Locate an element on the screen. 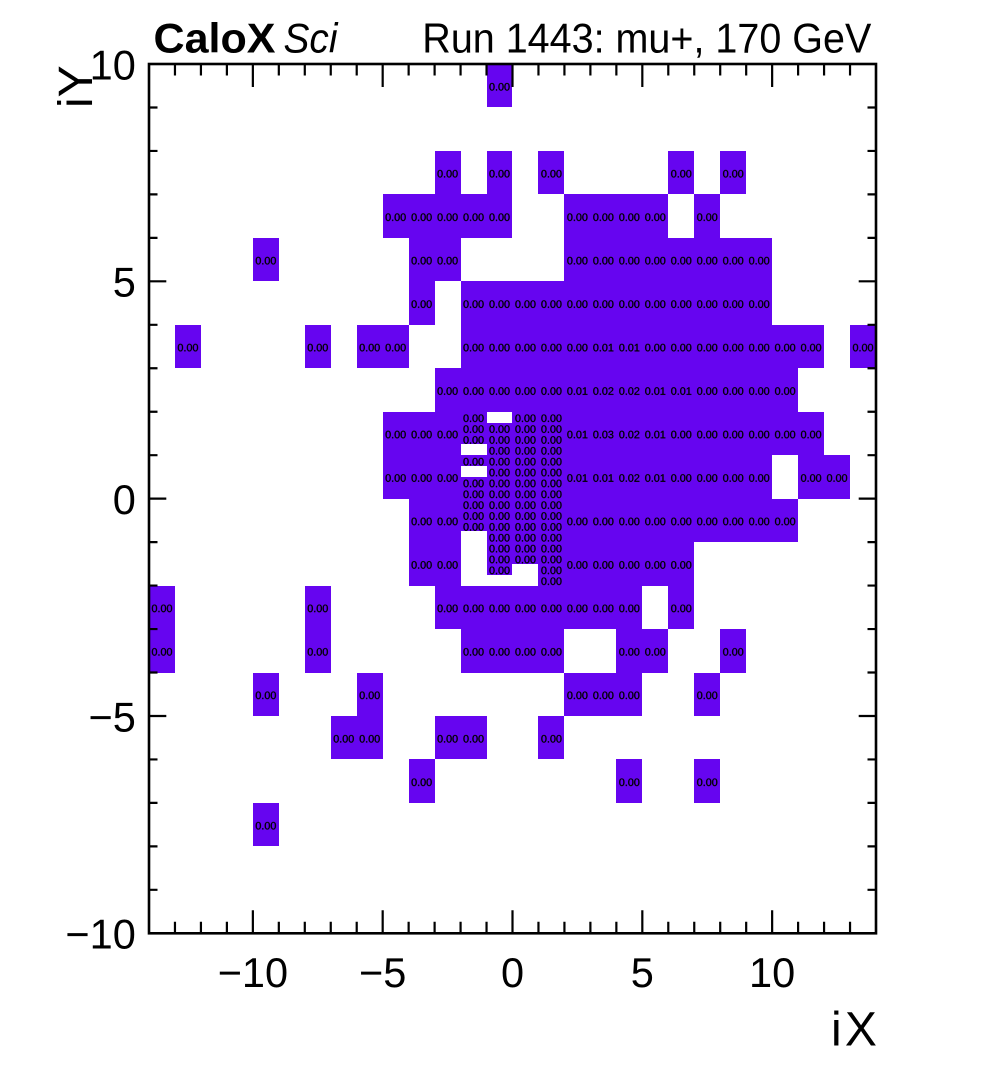 Image resolution: width=996 pixels, height=1077 pixels. svg-text: iX is located at coordinates (855, 1029).